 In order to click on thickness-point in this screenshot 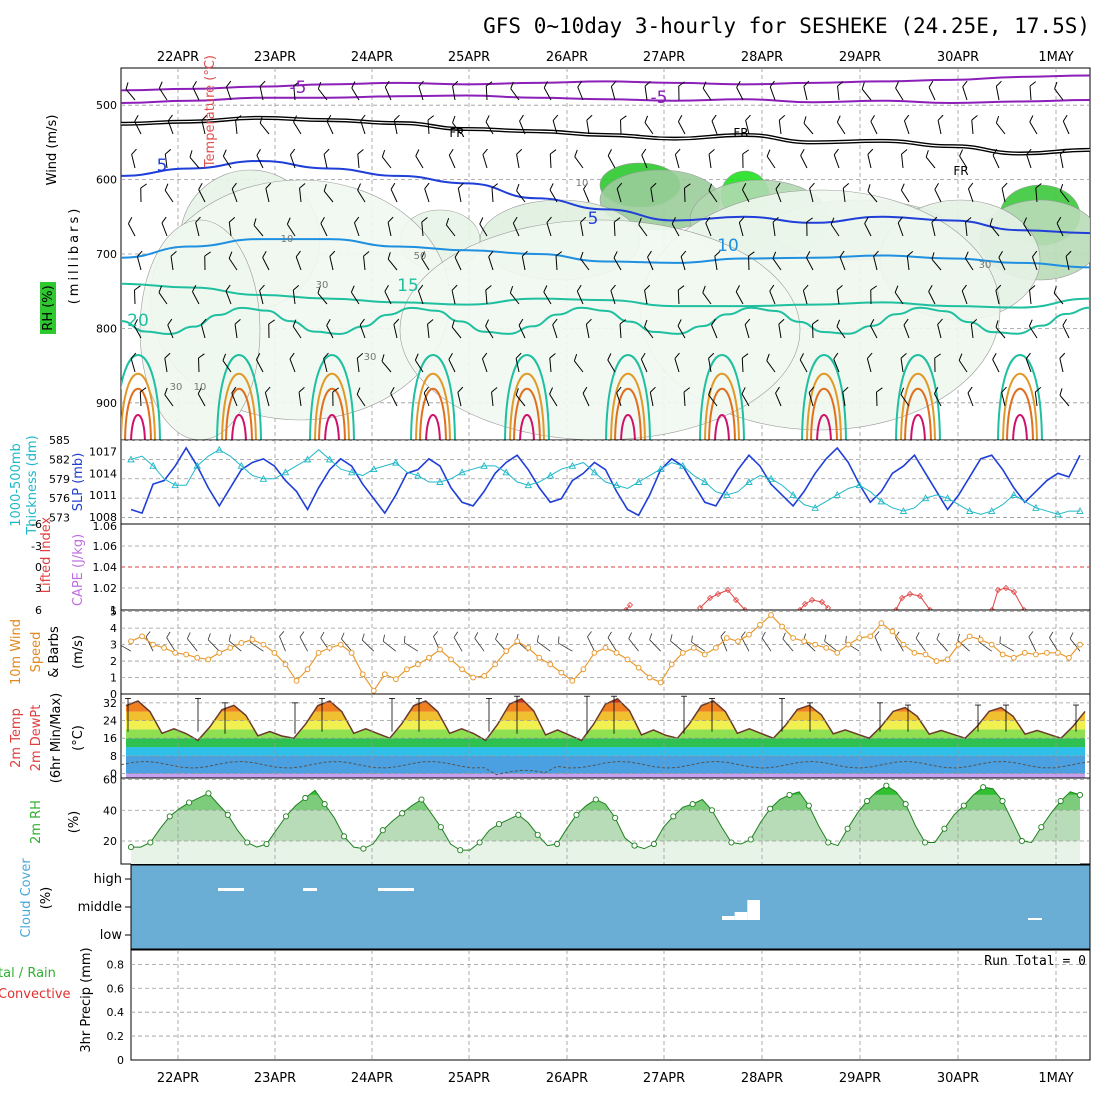, I will do `click(682, 465)`.